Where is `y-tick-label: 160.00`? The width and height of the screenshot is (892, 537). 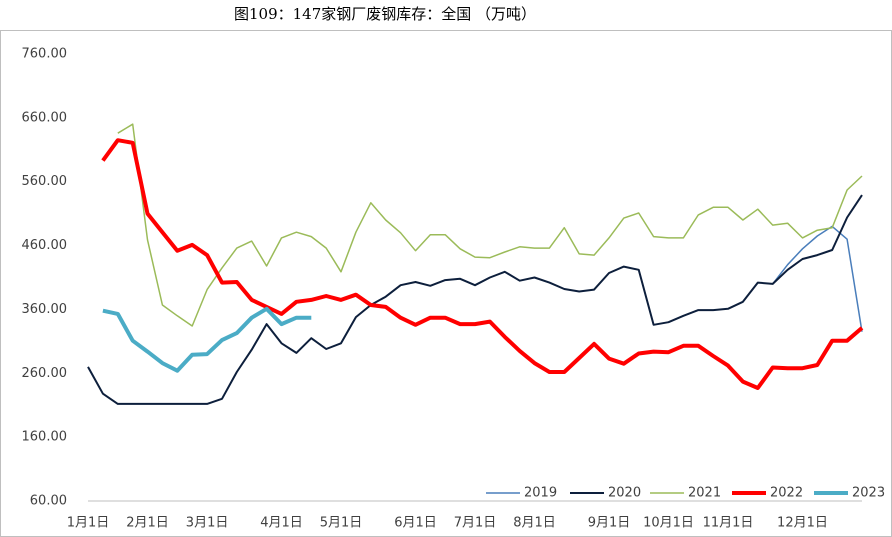 y-tick-label: 160.00 is located at coordinates (45, 437).